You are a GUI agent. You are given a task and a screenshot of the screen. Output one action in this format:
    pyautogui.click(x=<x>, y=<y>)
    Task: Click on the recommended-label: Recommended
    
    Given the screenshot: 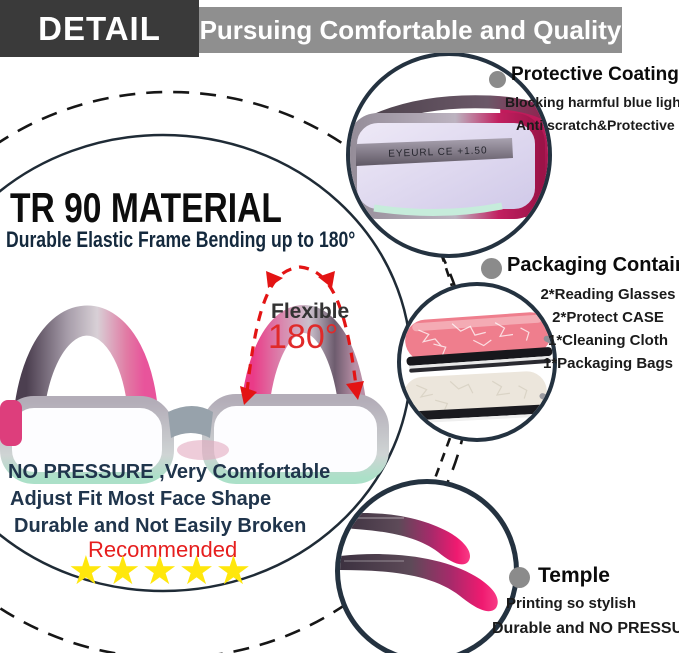 What is the action you would take?
    pyautogui.click(x=163, y=549)
    